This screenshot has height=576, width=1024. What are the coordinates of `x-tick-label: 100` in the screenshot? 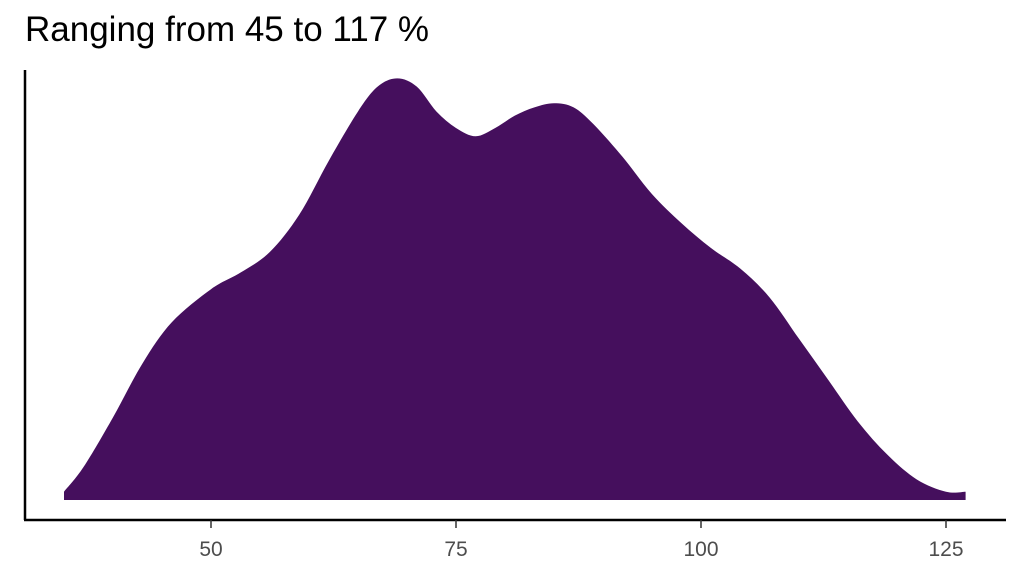 It's located at (700, 549).